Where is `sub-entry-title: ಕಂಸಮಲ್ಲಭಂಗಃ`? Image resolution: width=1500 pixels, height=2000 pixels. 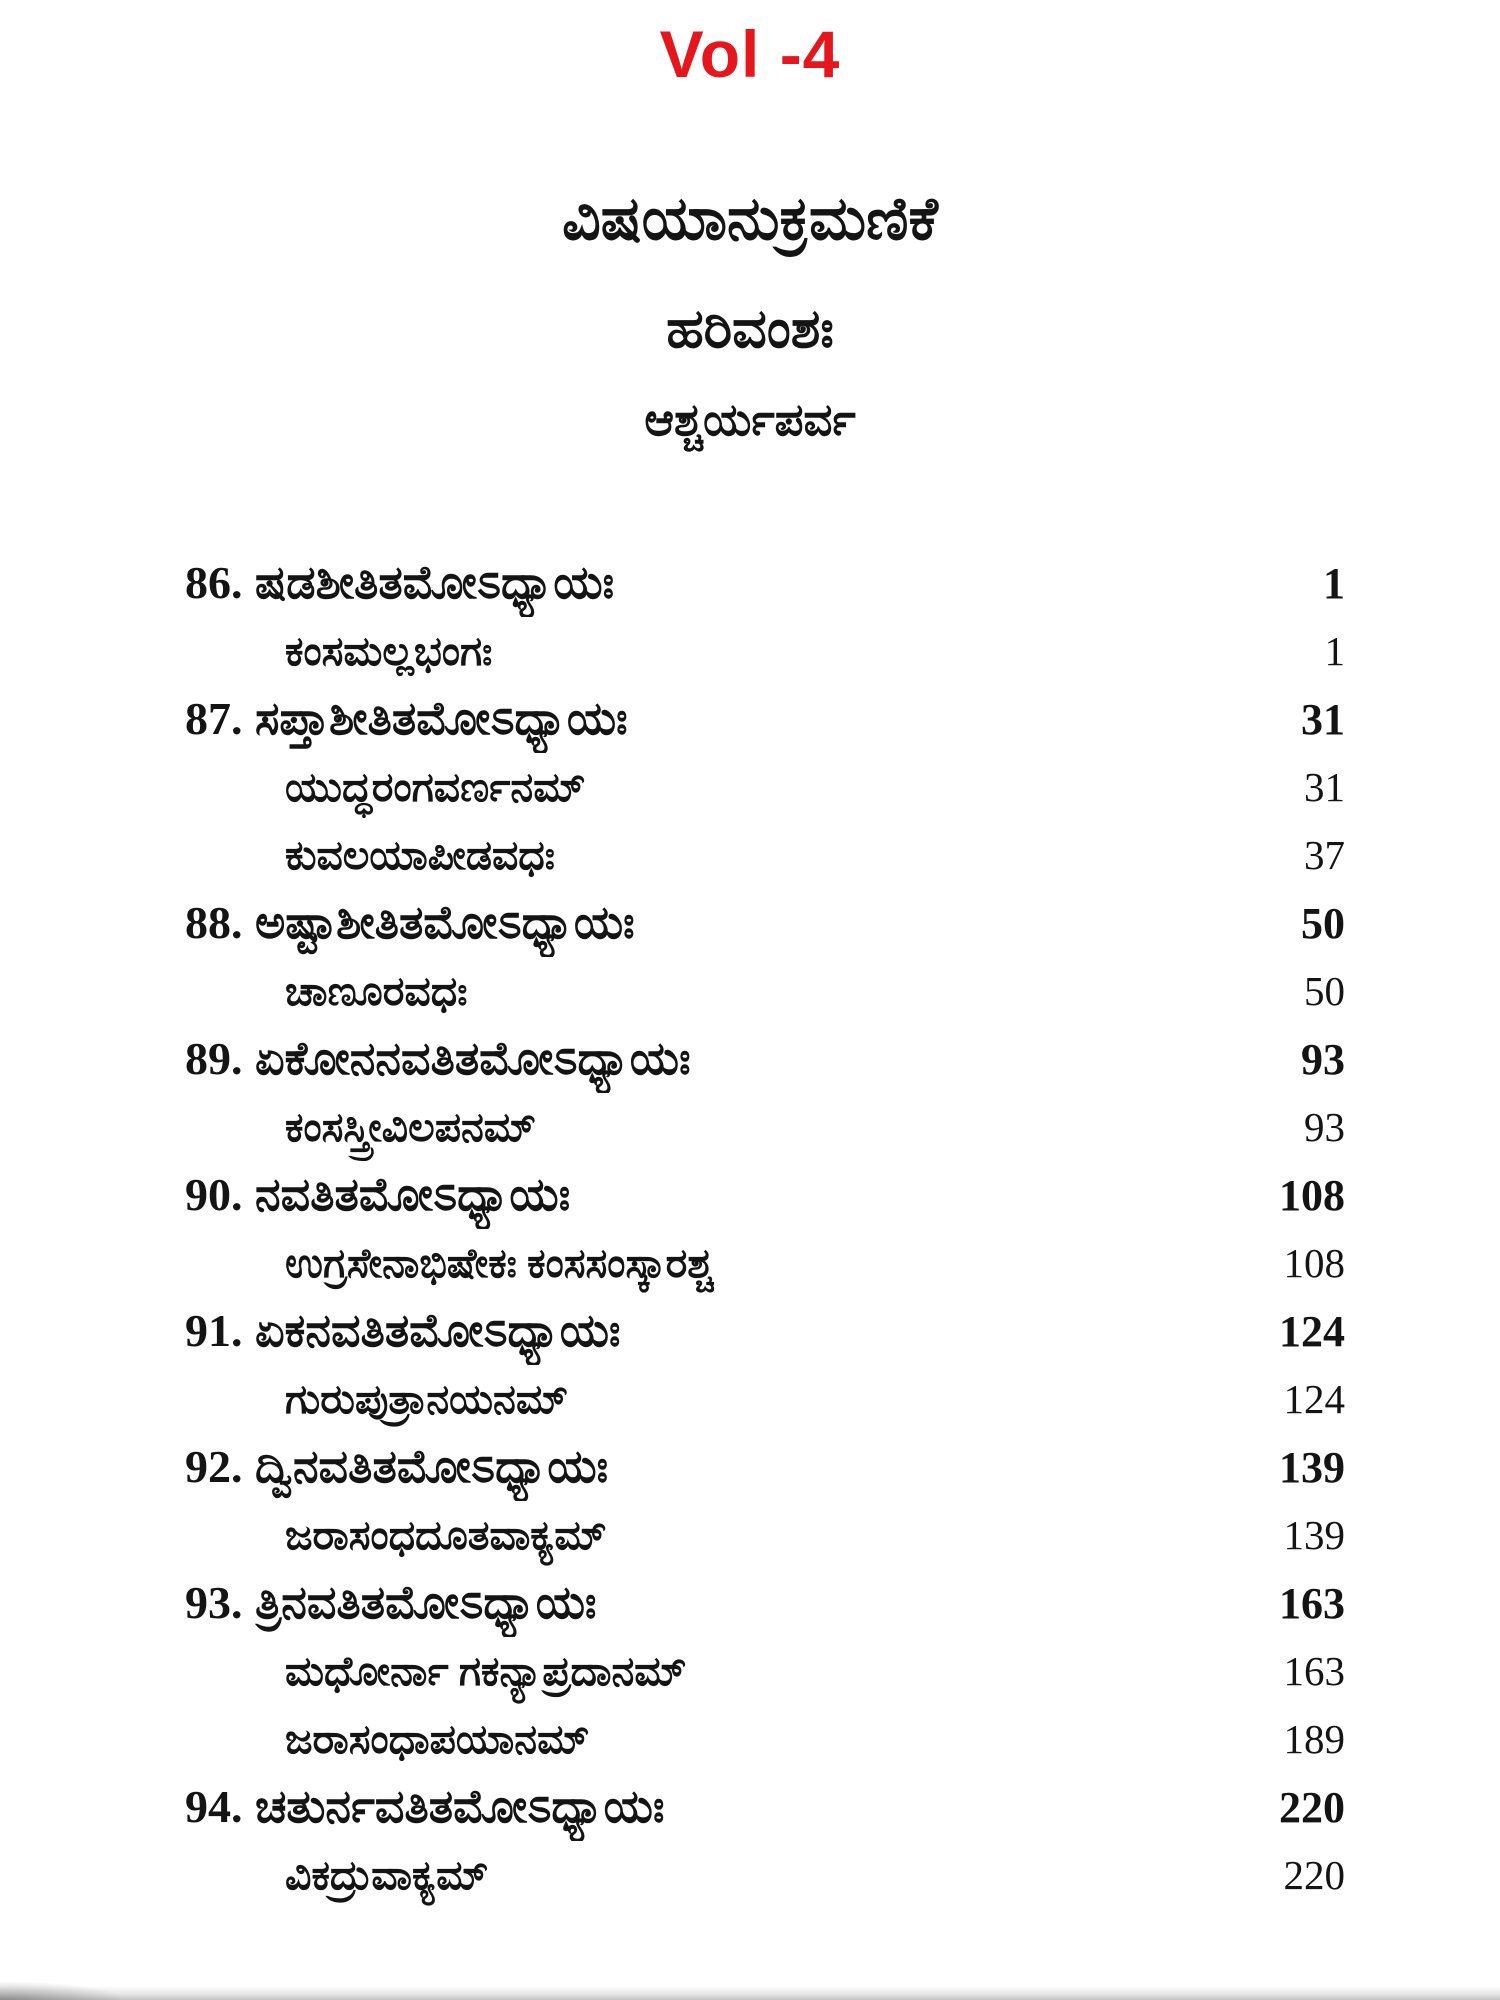
sub-entry-title: ಕಂಸಮಲ್ಲಭಂಗಃ is located at coordinates (389, 651).